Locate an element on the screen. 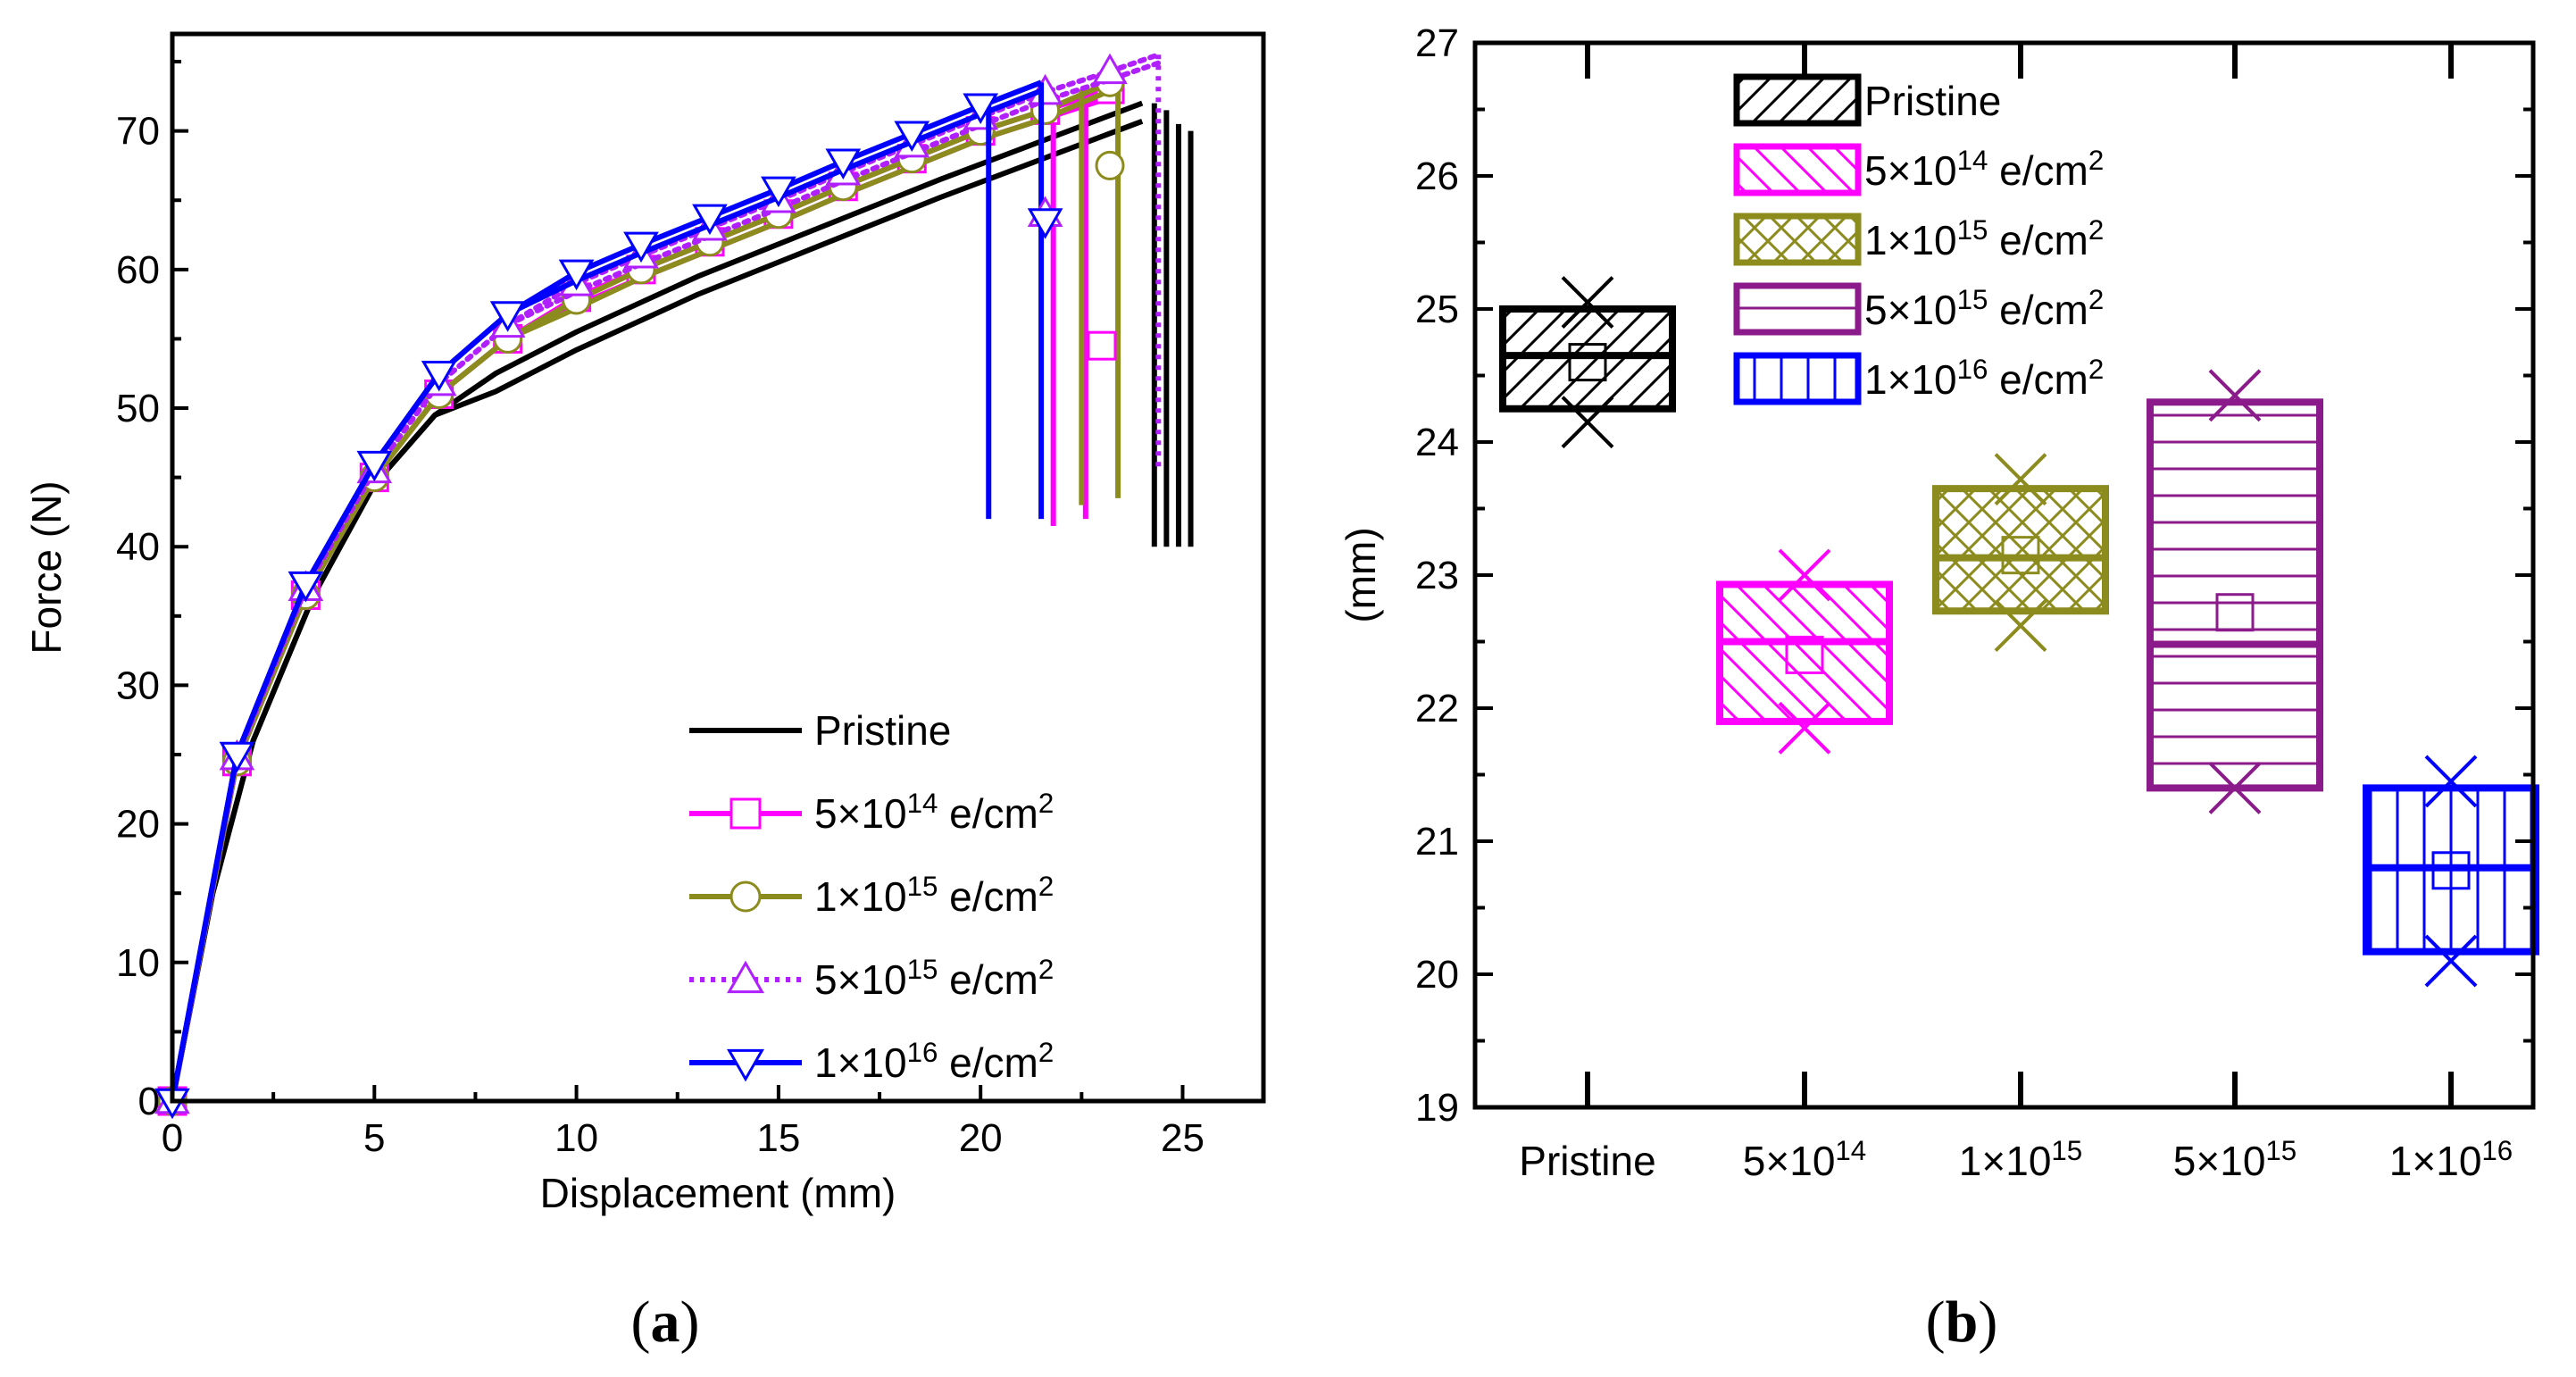 Image resolution: width=2576 pixels, height=1377 pixels. caption-b: (b) is located at coordinates (1962, 1322).